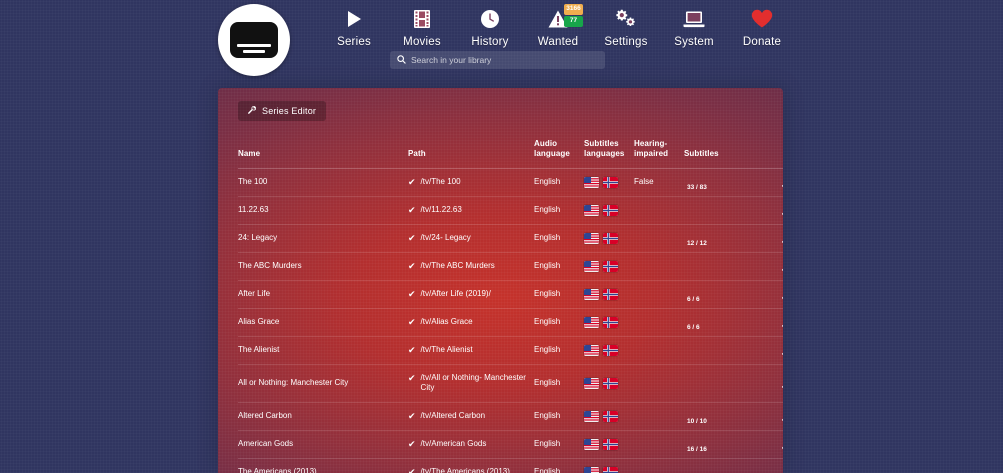  I want to click on cell-path: ✔ /tv/After Life (2019)/, so click(471, 294).